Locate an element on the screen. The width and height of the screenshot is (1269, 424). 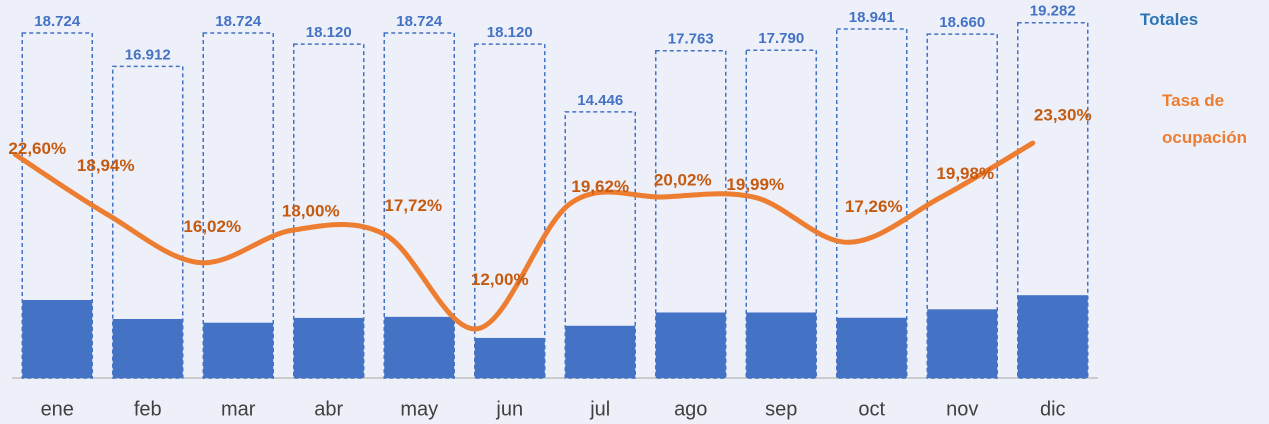
rate-label: 18,94% is located at coordinates (106, 165).